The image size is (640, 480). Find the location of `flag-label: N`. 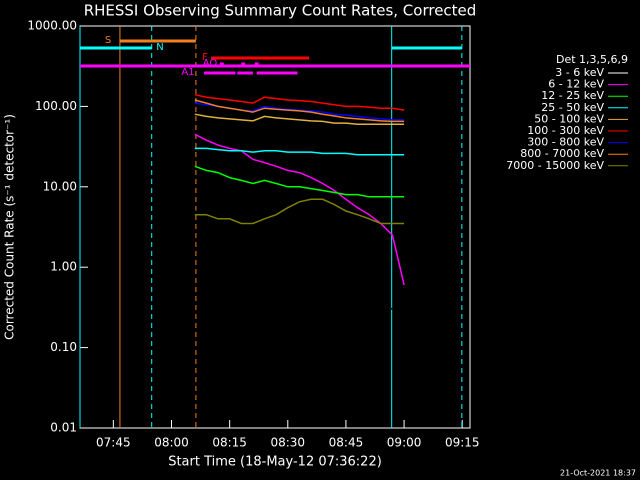

flag-label: N is located at coordinates (159, 47).